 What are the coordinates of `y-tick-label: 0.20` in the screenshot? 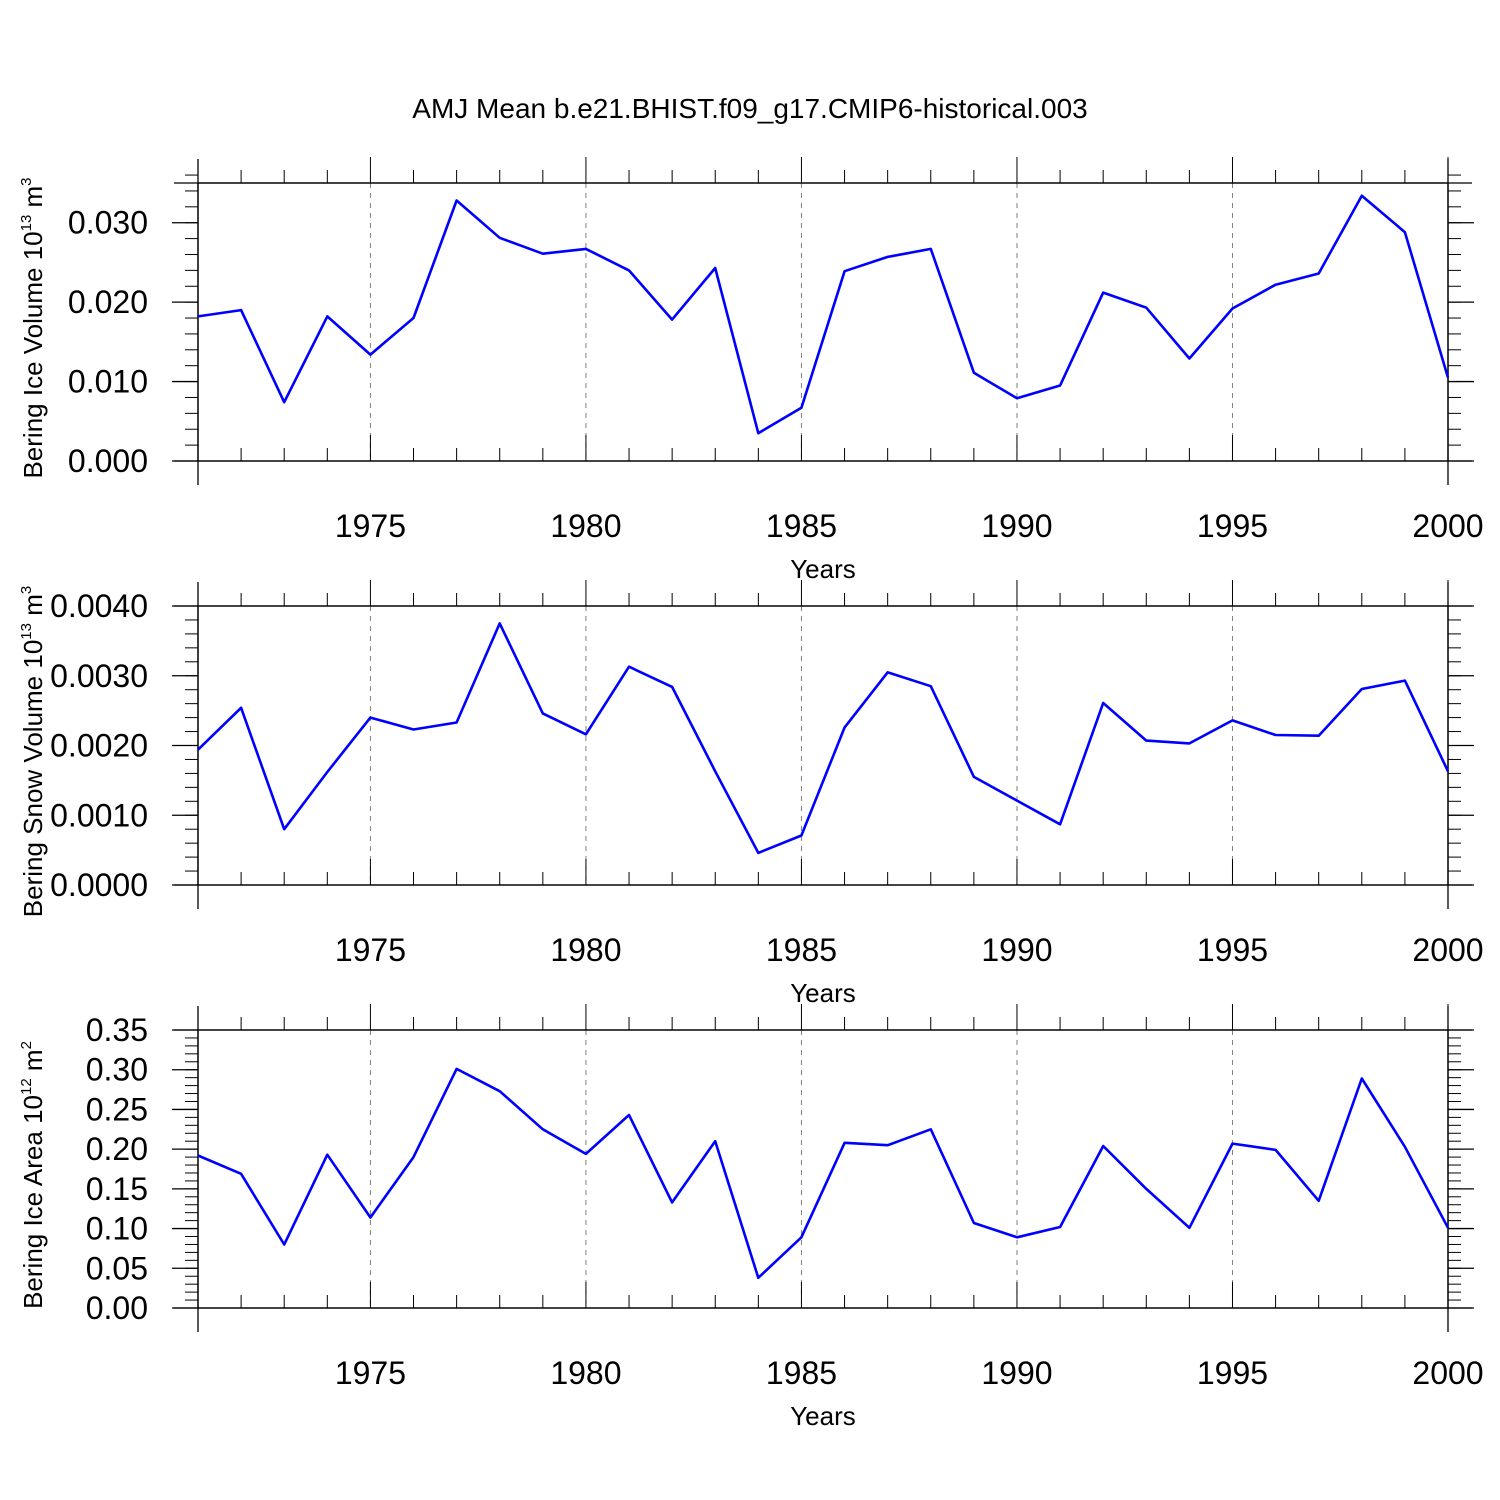 It's located at (117, 1149).